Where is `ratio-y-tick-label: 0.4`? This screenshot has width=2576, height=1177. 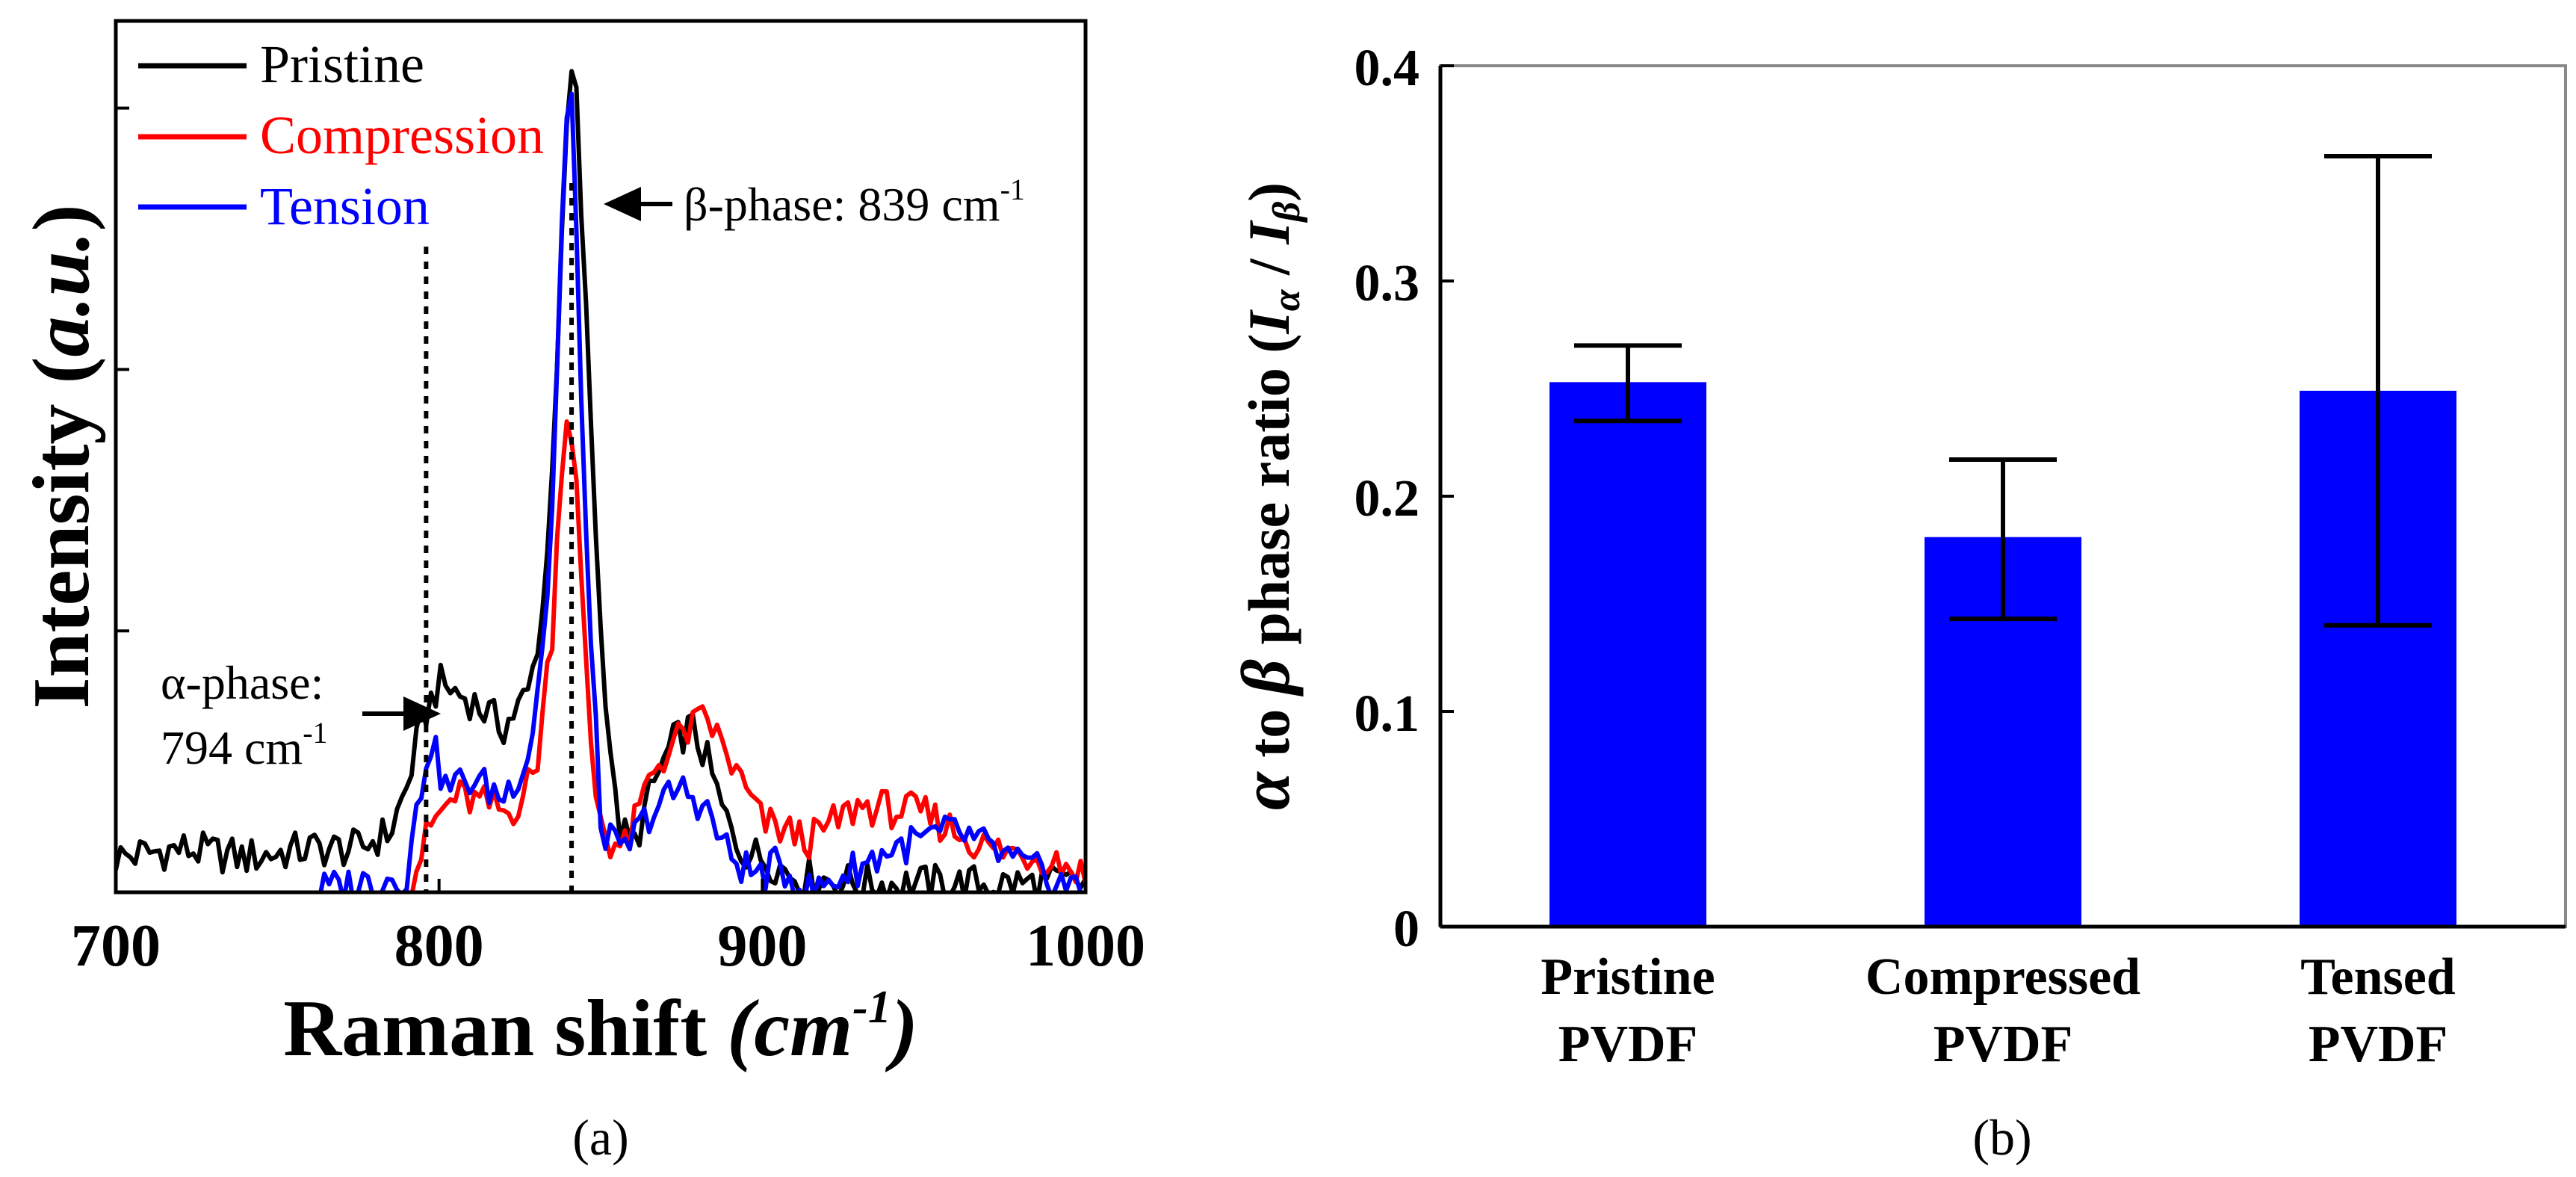
ratio-y-tick-label: 0.4 is located at coordinates (1387, 69).